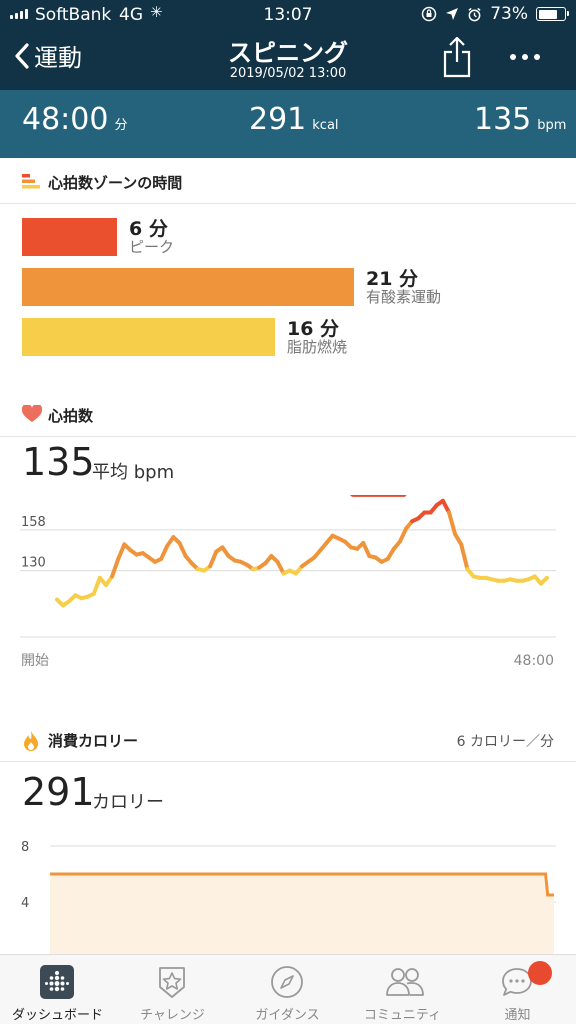 This screenshot has height=1024, width=576. I want to click on zone-value-2: 16 分, so click(313, 329).